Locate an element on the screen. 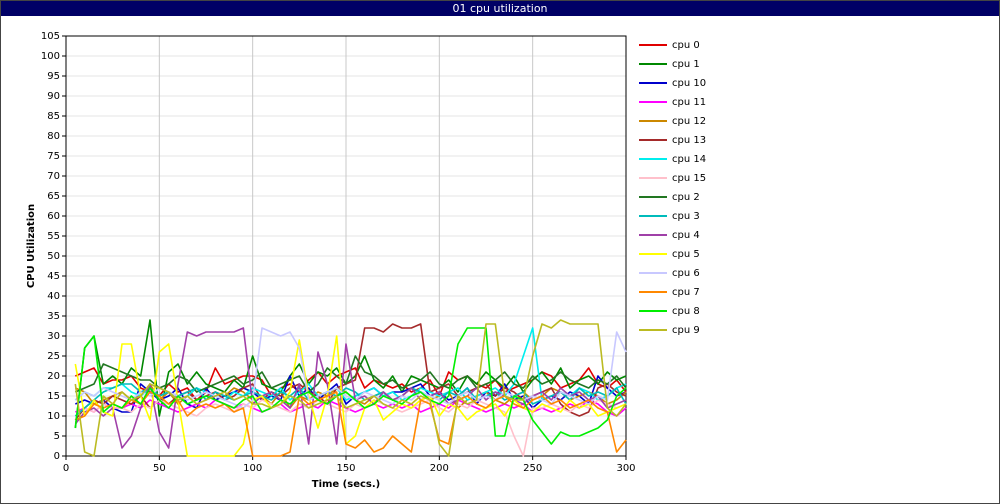 The height and width of the screenshot is (504, 1000). y-tick-label: 90 is located at coordinates (53, 96).